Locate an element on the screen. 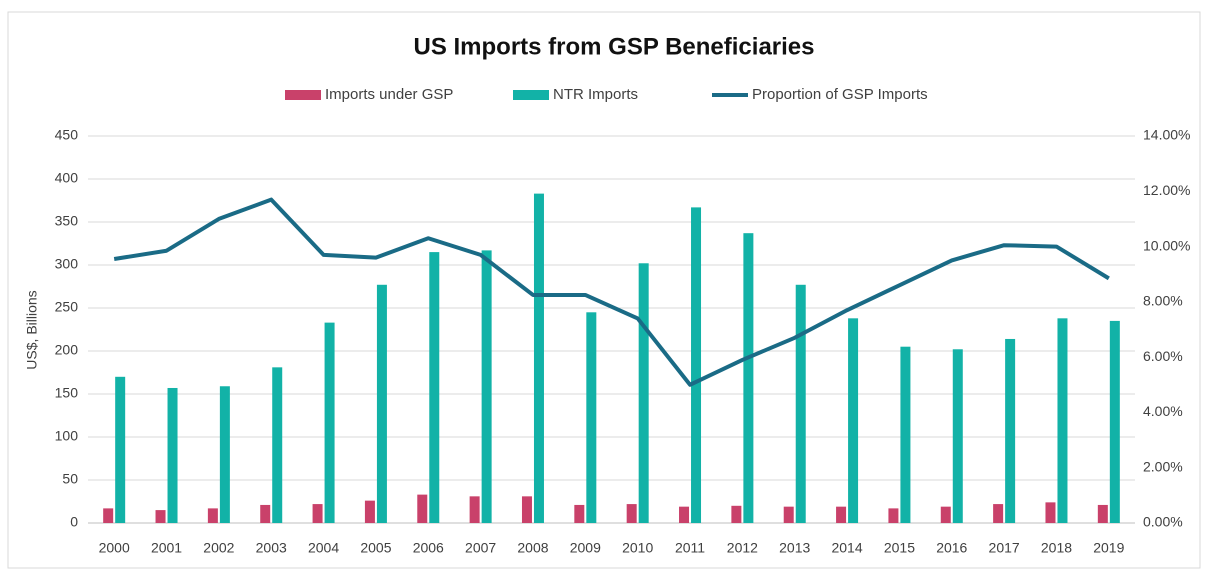 The height and width of the screenshot is (571, 1210). y-tick-label: 450 is located at coordinates (67, 135).